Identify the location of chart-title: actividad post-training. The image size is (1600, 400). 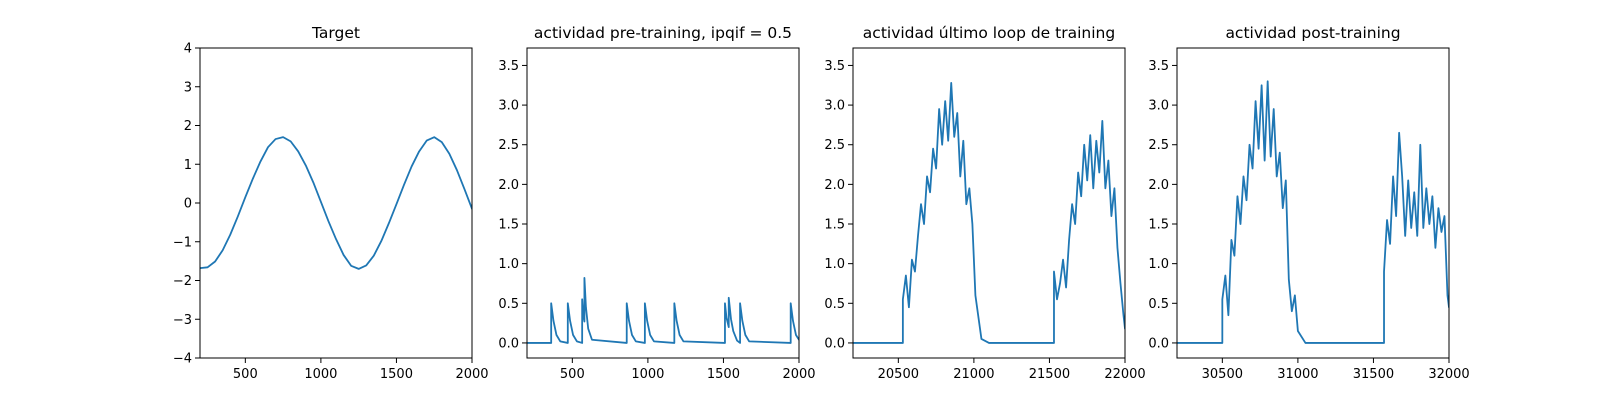
(1312, 33).